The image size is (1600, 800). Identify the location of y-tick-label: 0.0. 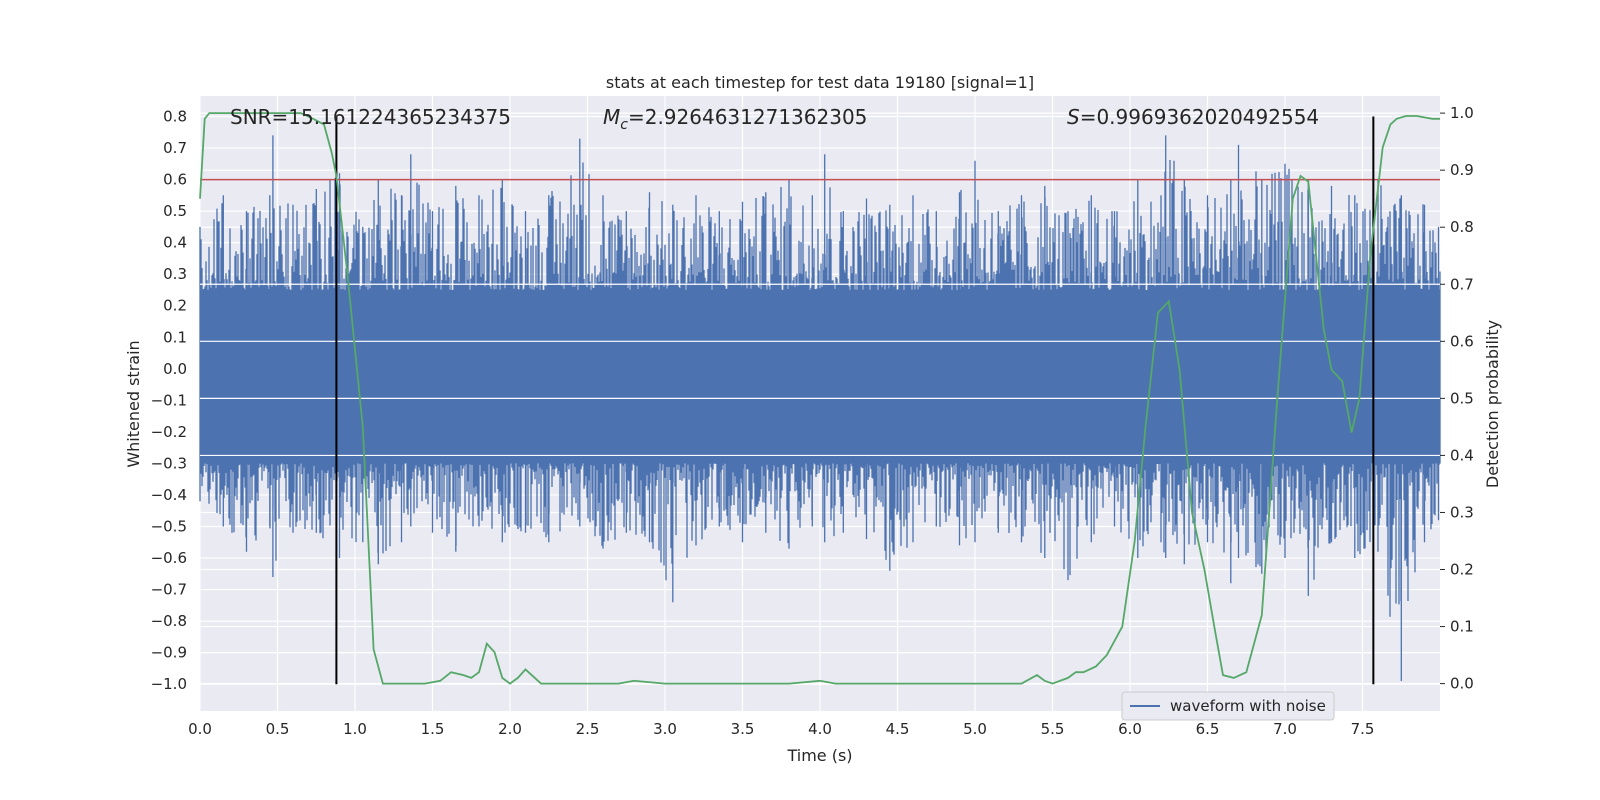
(175, 369).